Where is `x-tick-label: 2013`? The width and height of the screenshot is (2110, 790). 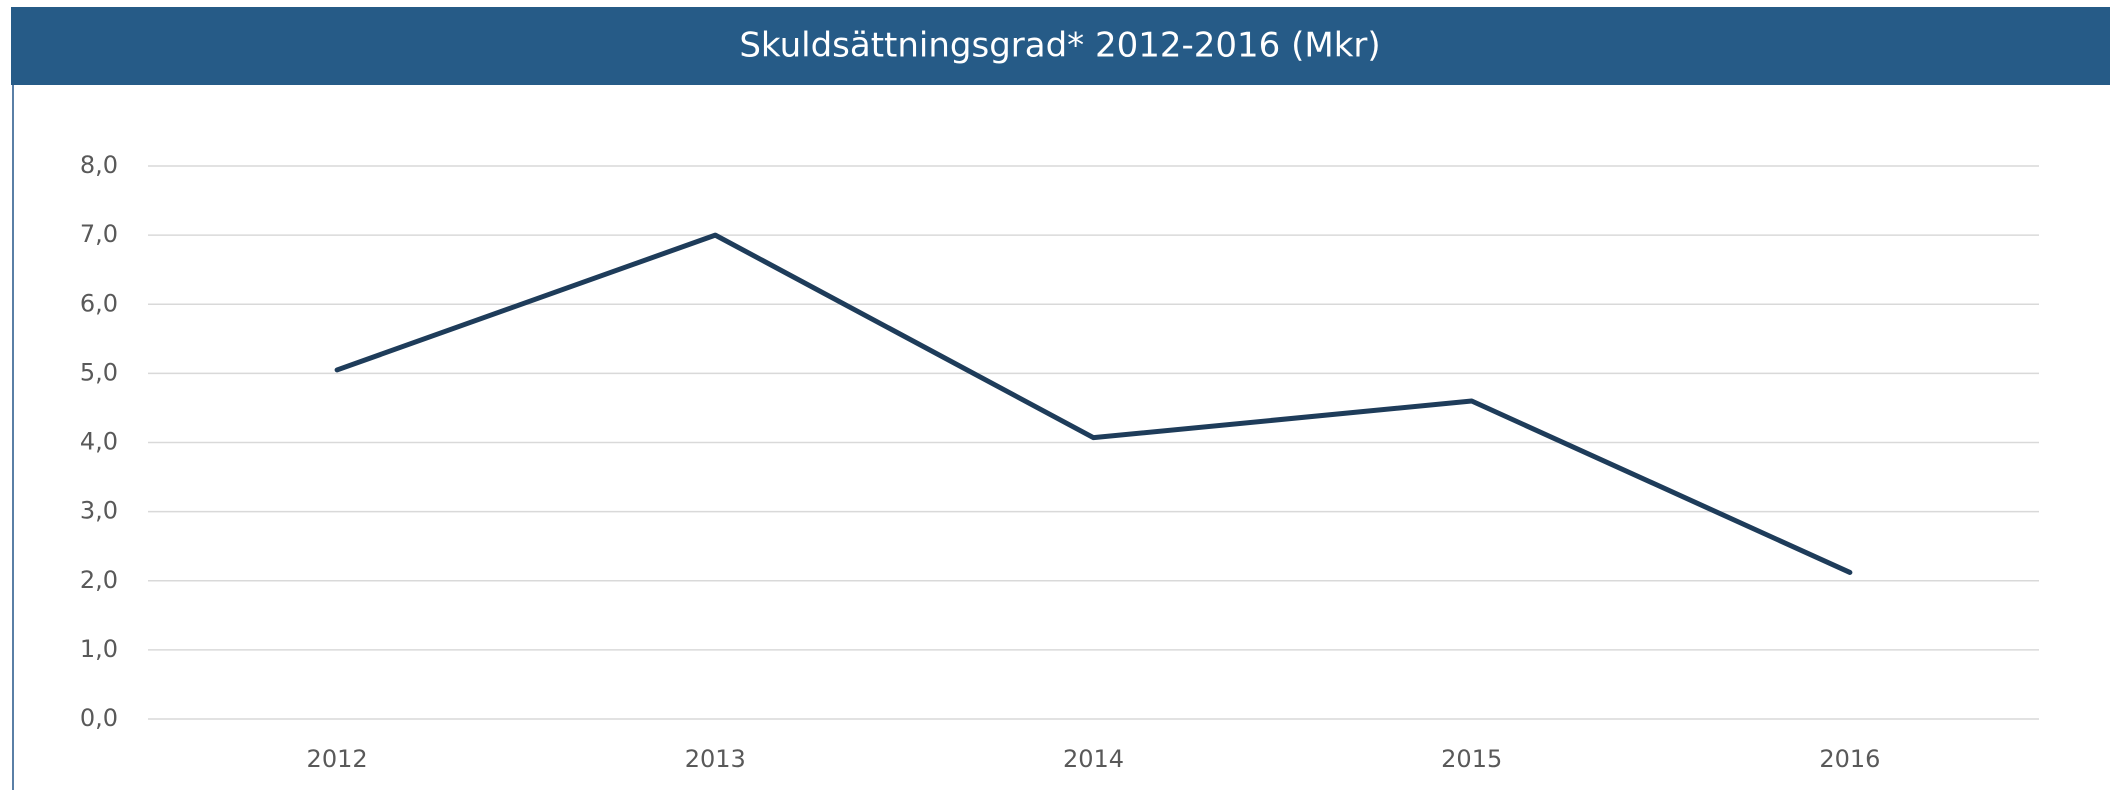
x-tick-label: 2013 is located at coordinates (715, 759).